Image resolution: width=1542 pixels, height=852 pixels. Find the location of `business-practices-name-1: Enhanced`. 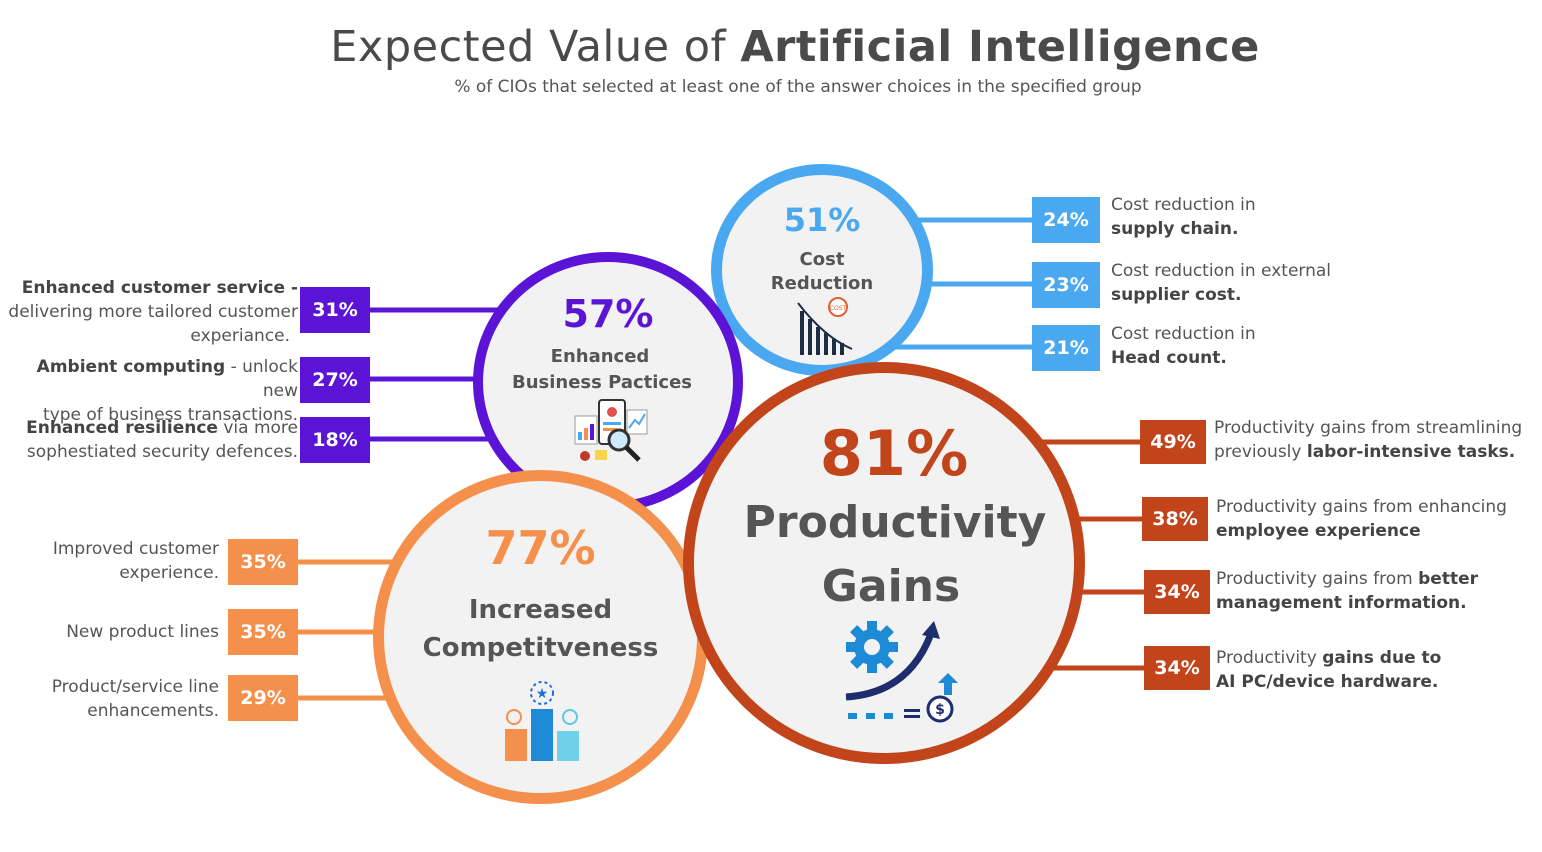

business-practices-name-1: Enhanced is located at coordinates (600, 356).